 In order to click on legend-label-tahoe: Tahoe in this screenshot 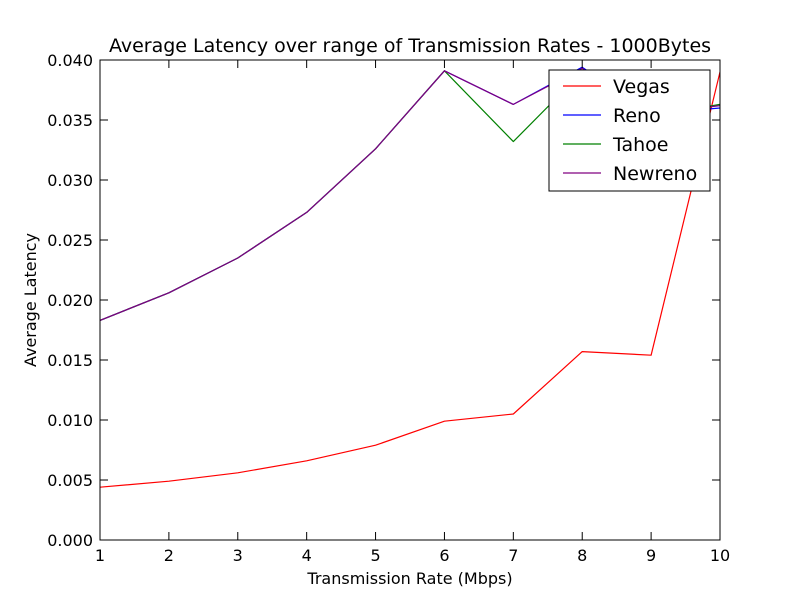, I will do `click(640, 145)`.